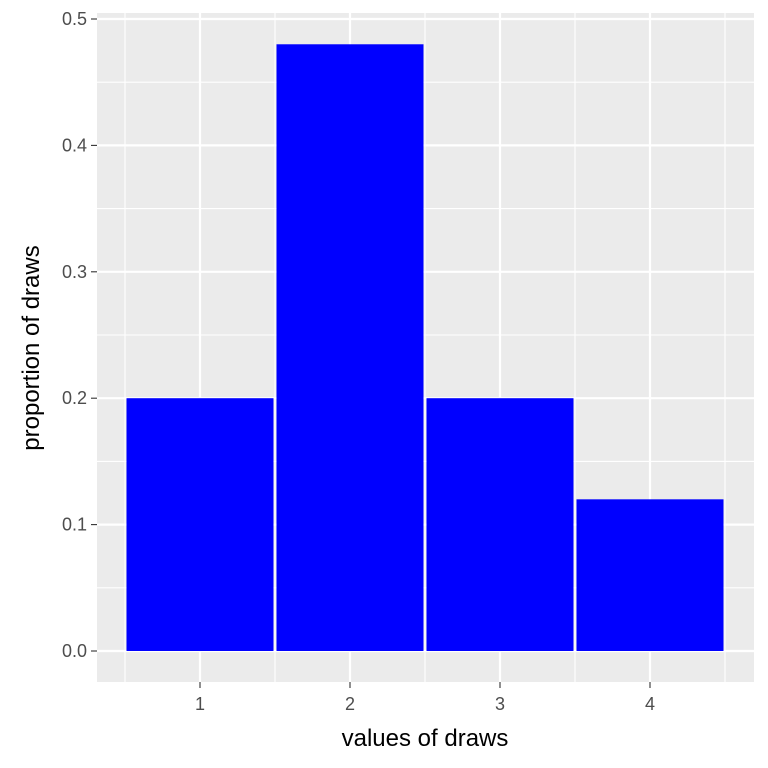  Describe the element at coordinates (74, 398) in the screenshot. I see `y-tick-label: 0.2` at that location.